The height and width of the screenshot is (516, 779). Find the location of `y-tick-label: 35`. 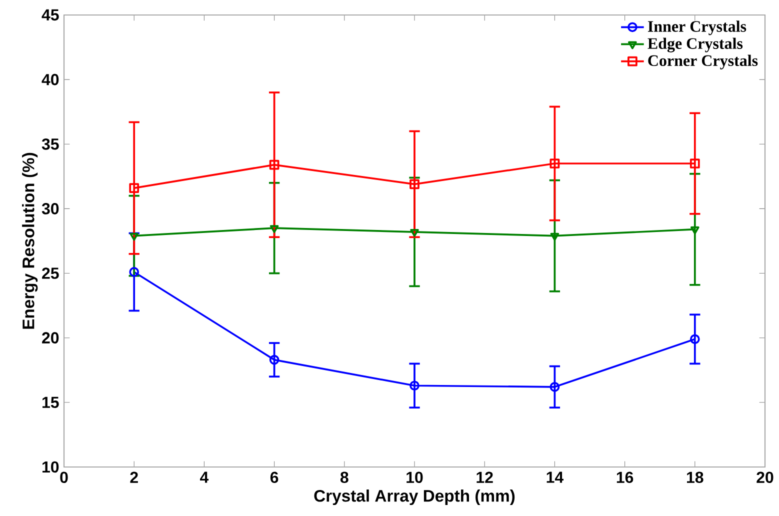

y-tick-label: 35 is located at coordinates (50, 144).